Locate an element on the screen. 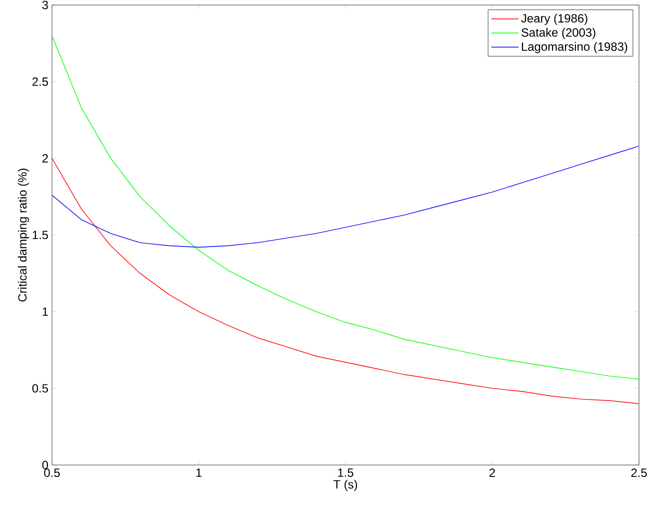  x-tick-label: 2.5 is located at coordinates (639, 472).